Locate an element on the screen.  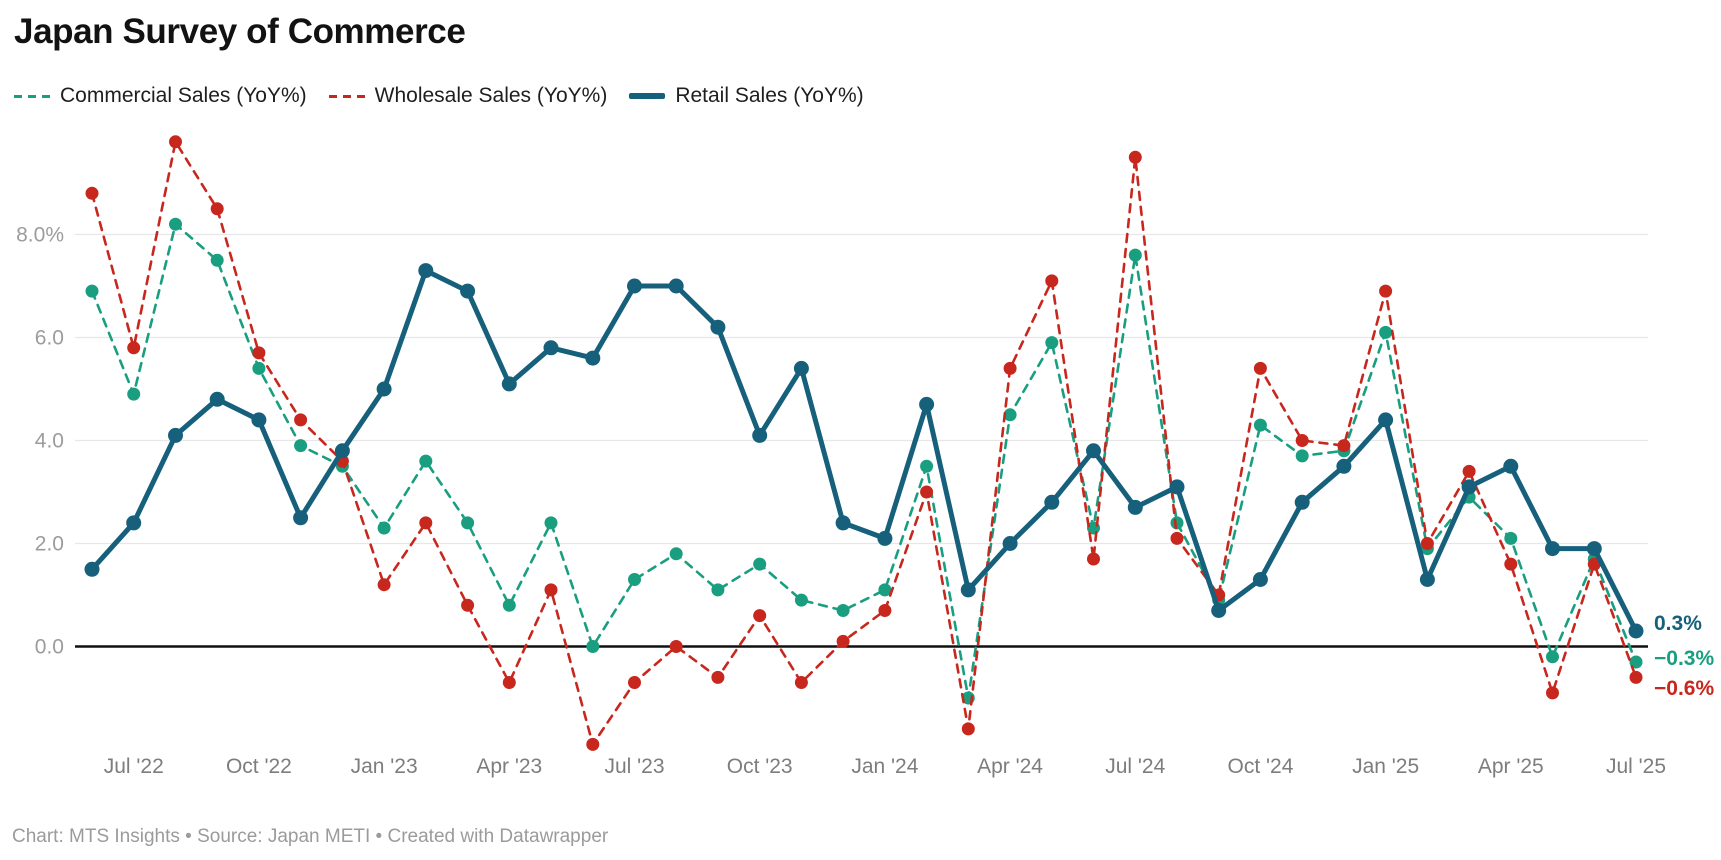
x-tick-label: Apr '24 is located at coordinates (1010, 766).